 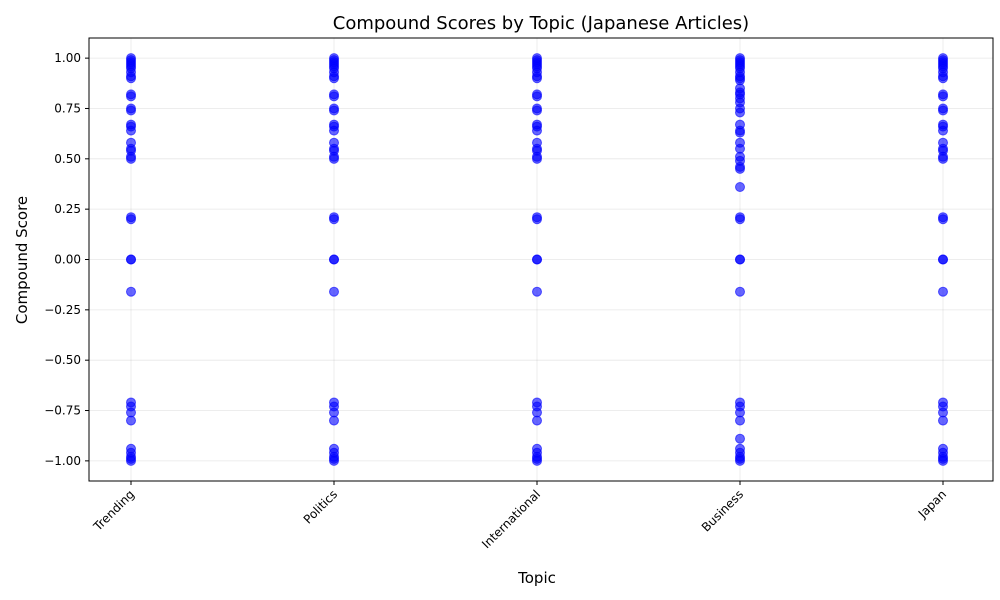 I want to click on y-tick-label: 1.00, so click(x=67, y=58).